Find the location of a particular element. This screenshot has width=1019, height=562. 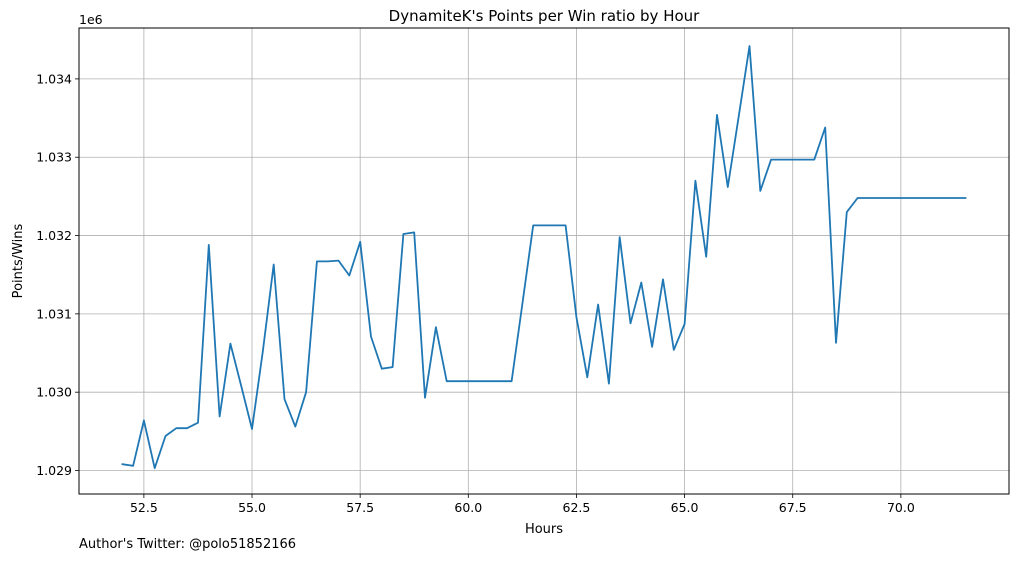

x-tick-label: 52.5 is located at coordinates (144, 507).